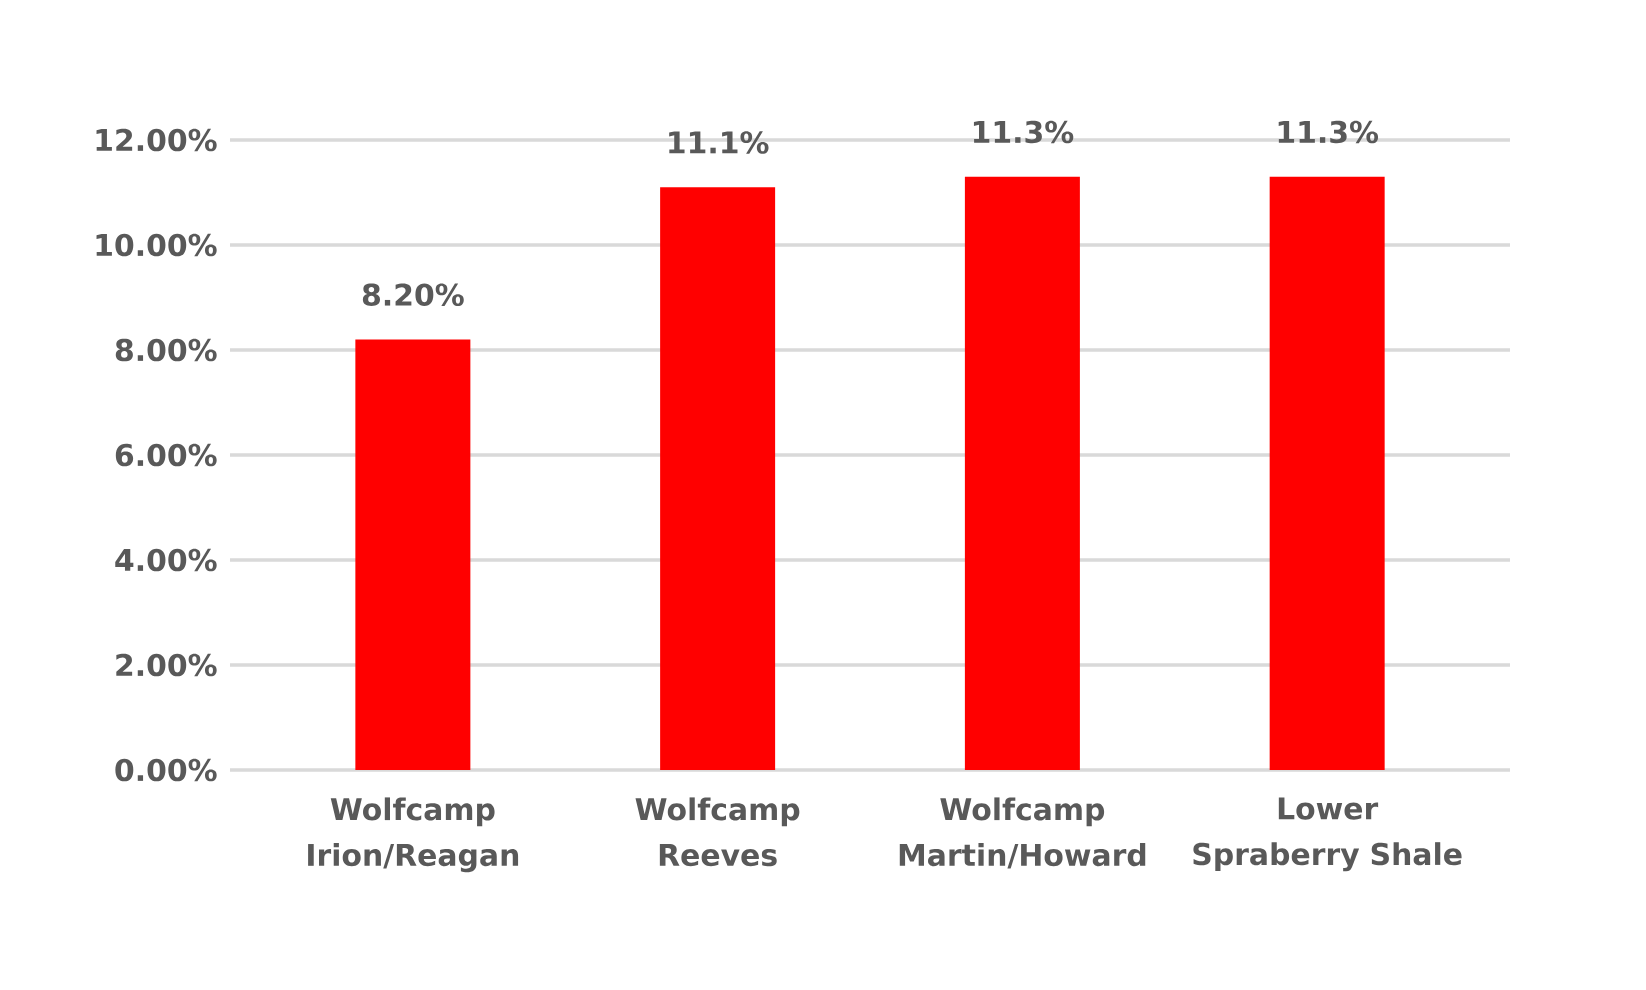 This screenshot has width=1646, height=990. Describe the element at coordinates (166, 455) in the screenshot. I see `y-tick-label: 6.00%` at that location.